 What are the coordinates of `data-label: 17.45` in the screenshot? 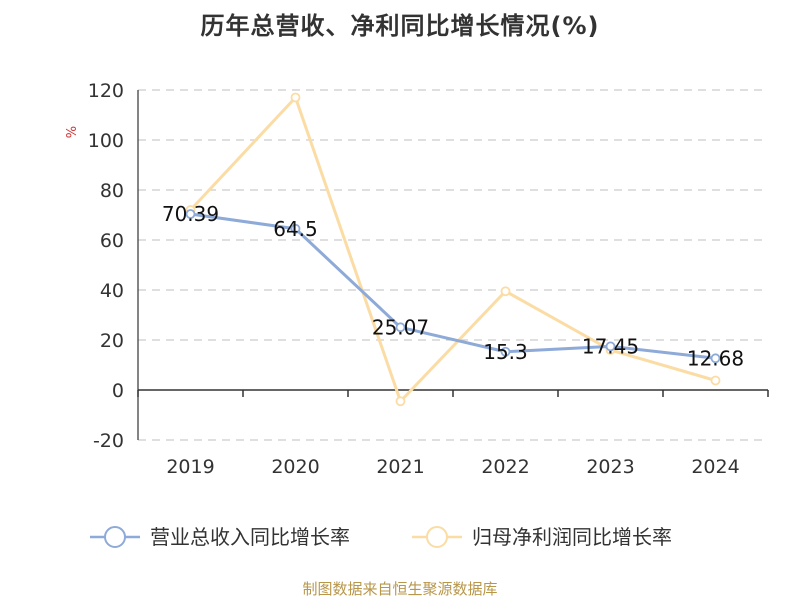 It's located at (610, 346).